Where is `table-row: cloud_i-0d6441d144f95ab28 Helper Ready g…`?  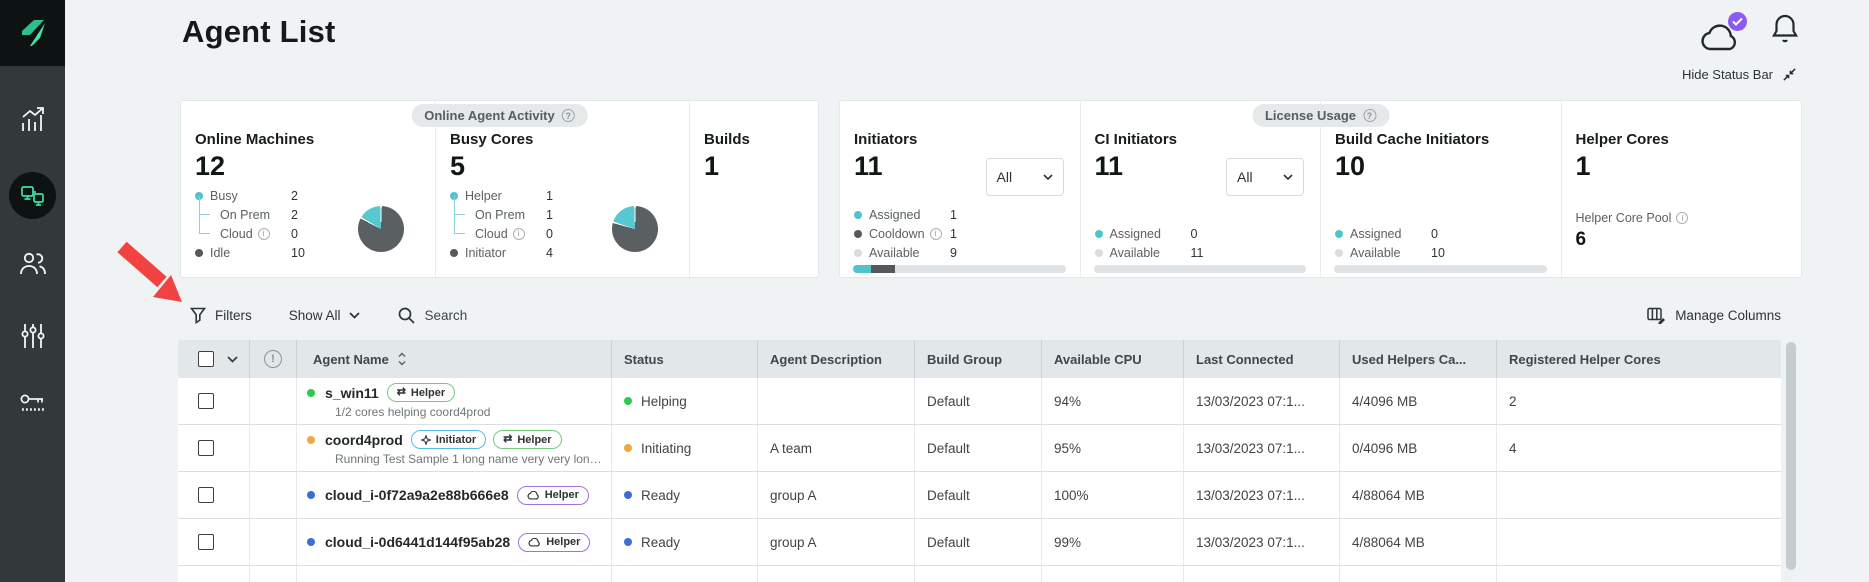 table-row: cloud_i-0d6441d144f95ab28 Helper Ready g… is located at coordinates (979, 542).